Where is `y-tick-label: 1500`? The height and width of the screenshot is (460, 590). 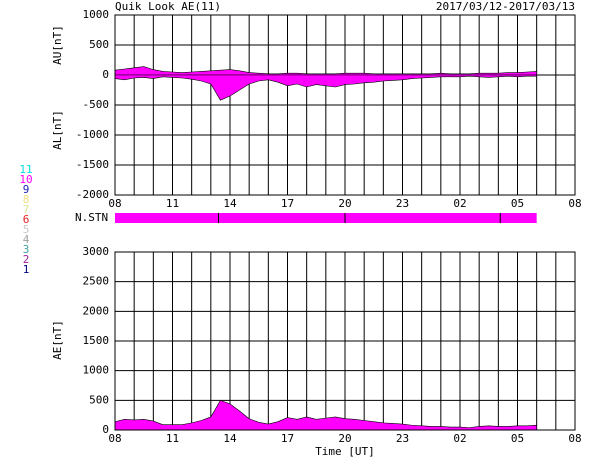 y-tick-label: 1500 is located at coordinates (96, 340).